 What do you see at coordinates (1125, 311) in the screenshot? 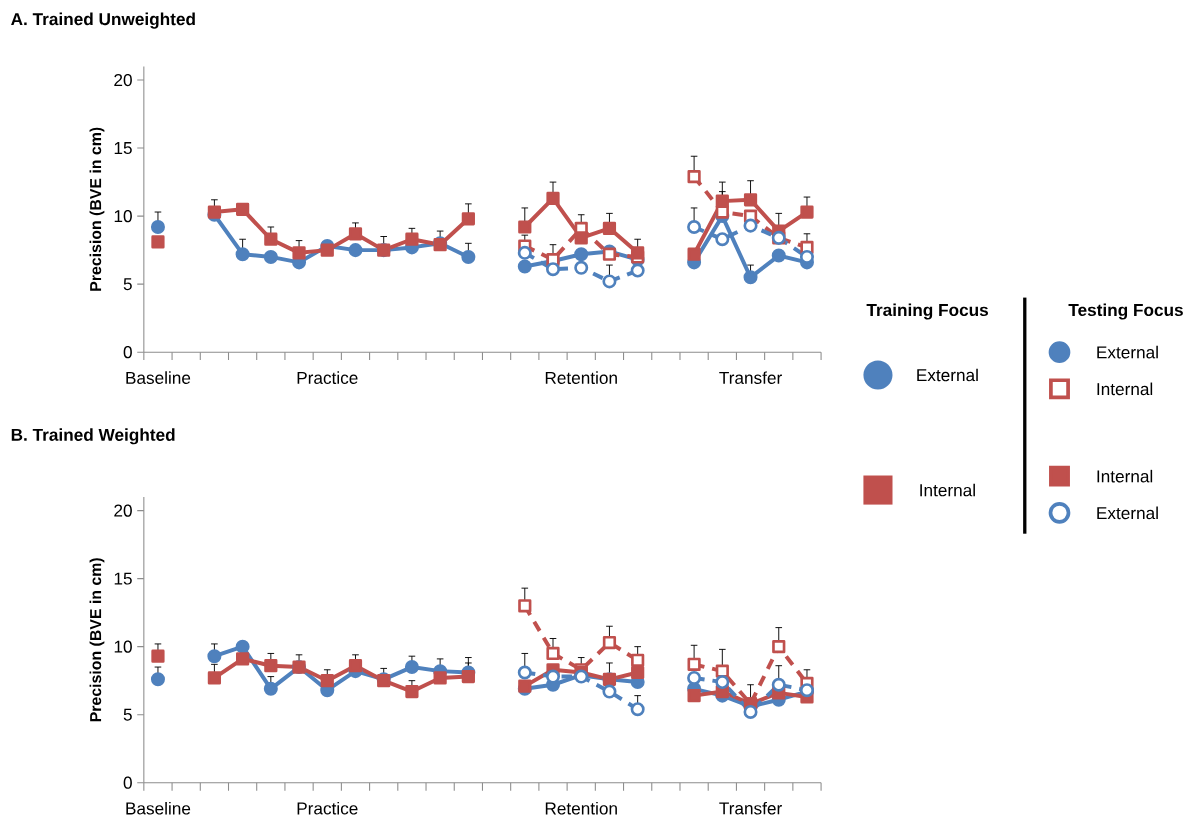
I see `legend-title: Testing Focus` at bounding box center [1125, 311].